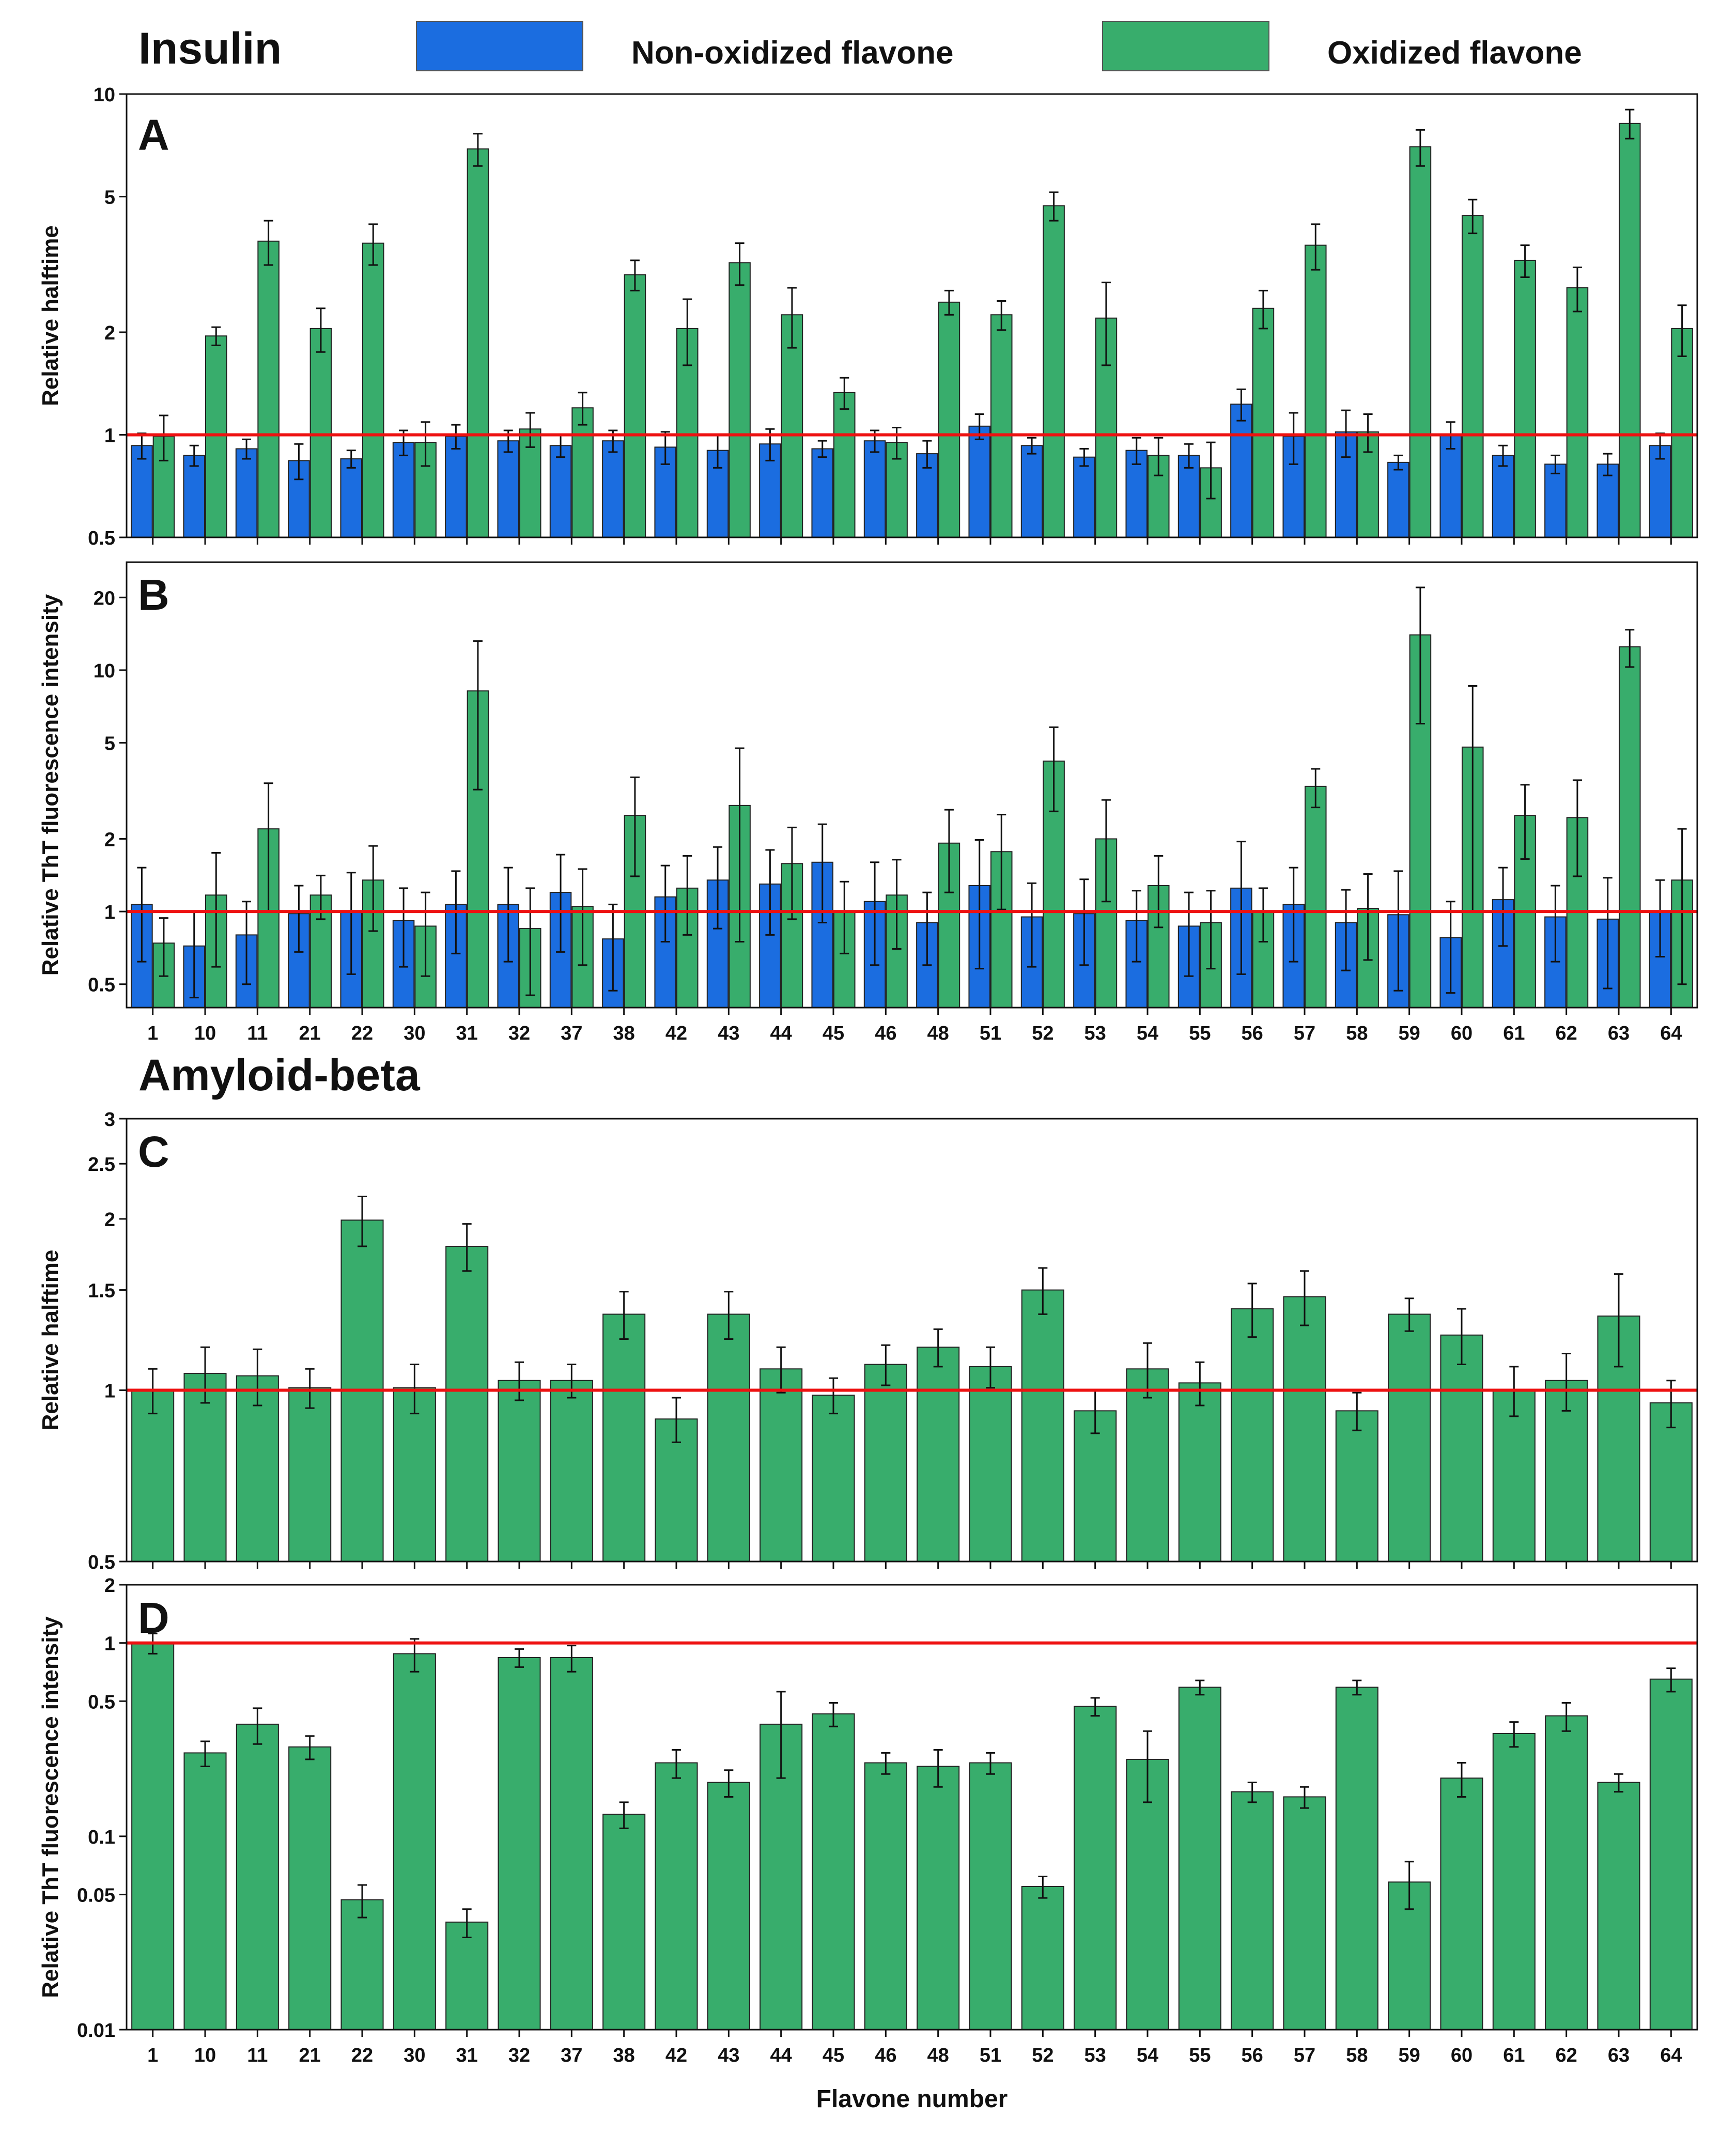 The width and height of the screenshot is (1736, 2133). What do you see at coordinates (102, 1165) in the screenshot?
I see `y-tick-label: 2.5` at bounding box center [102, 1165].